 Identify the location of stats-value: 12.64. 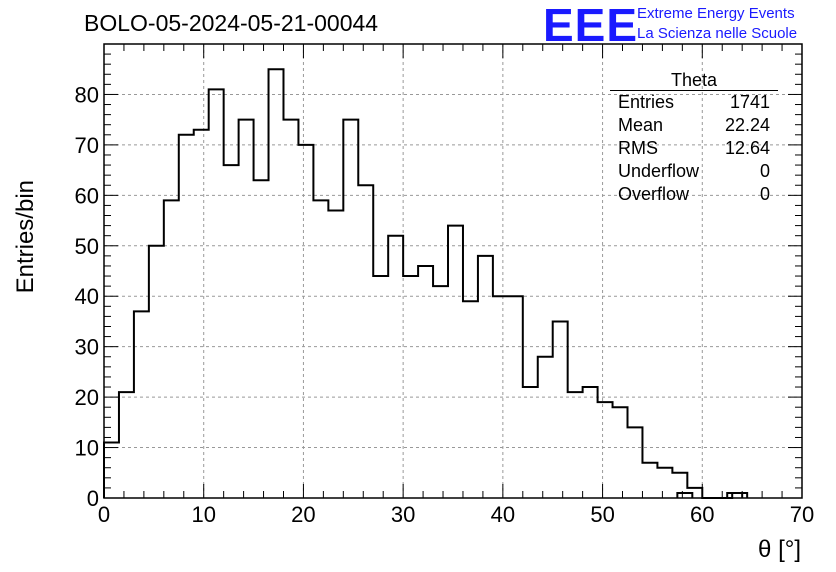
(747, 148).